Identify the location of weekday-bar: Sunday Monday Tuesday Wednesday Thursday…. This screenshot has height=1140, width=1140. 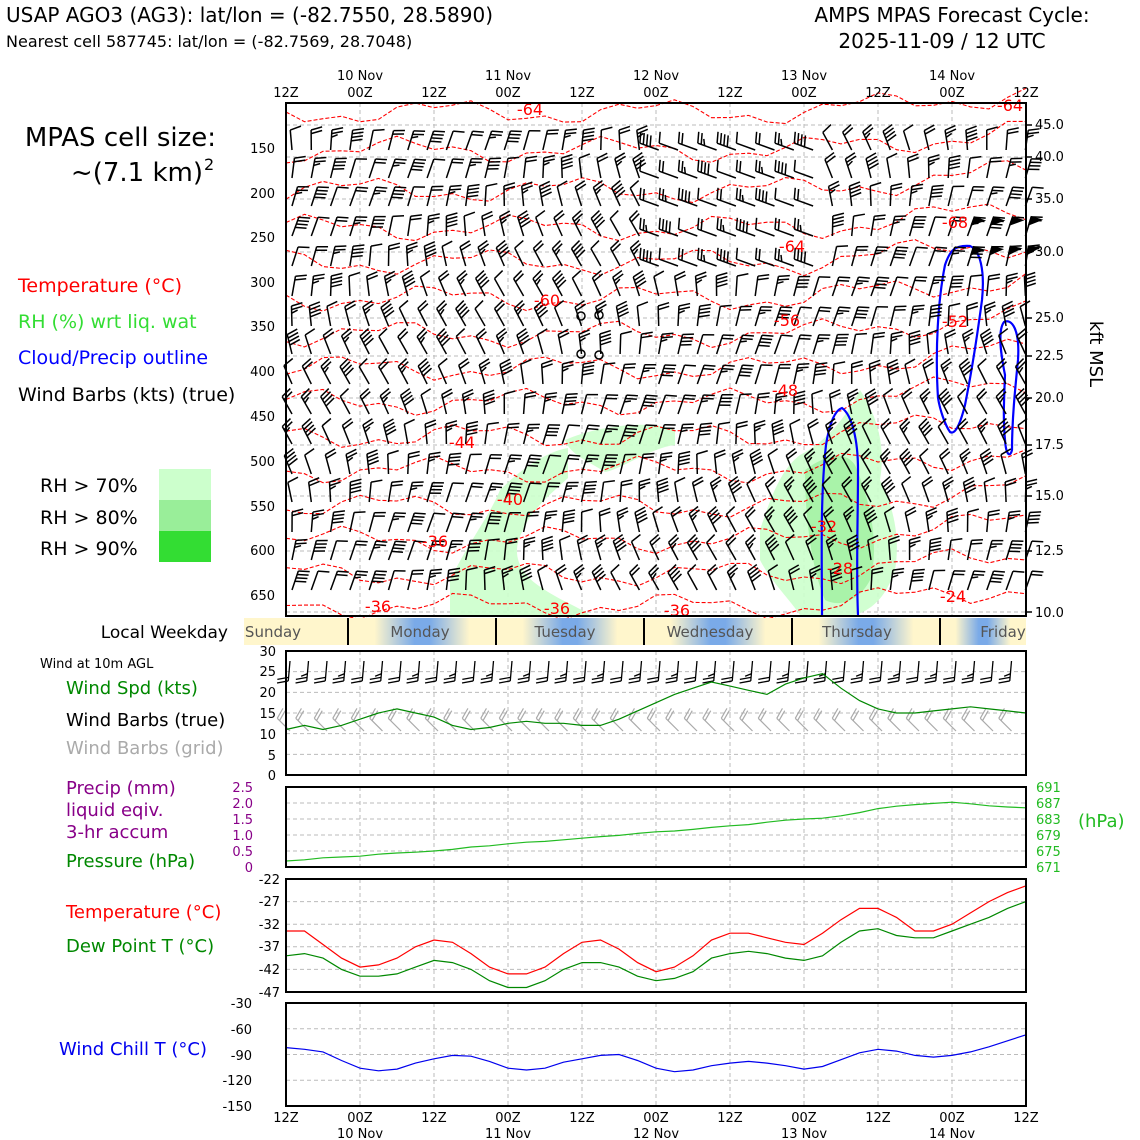
(635, 631).